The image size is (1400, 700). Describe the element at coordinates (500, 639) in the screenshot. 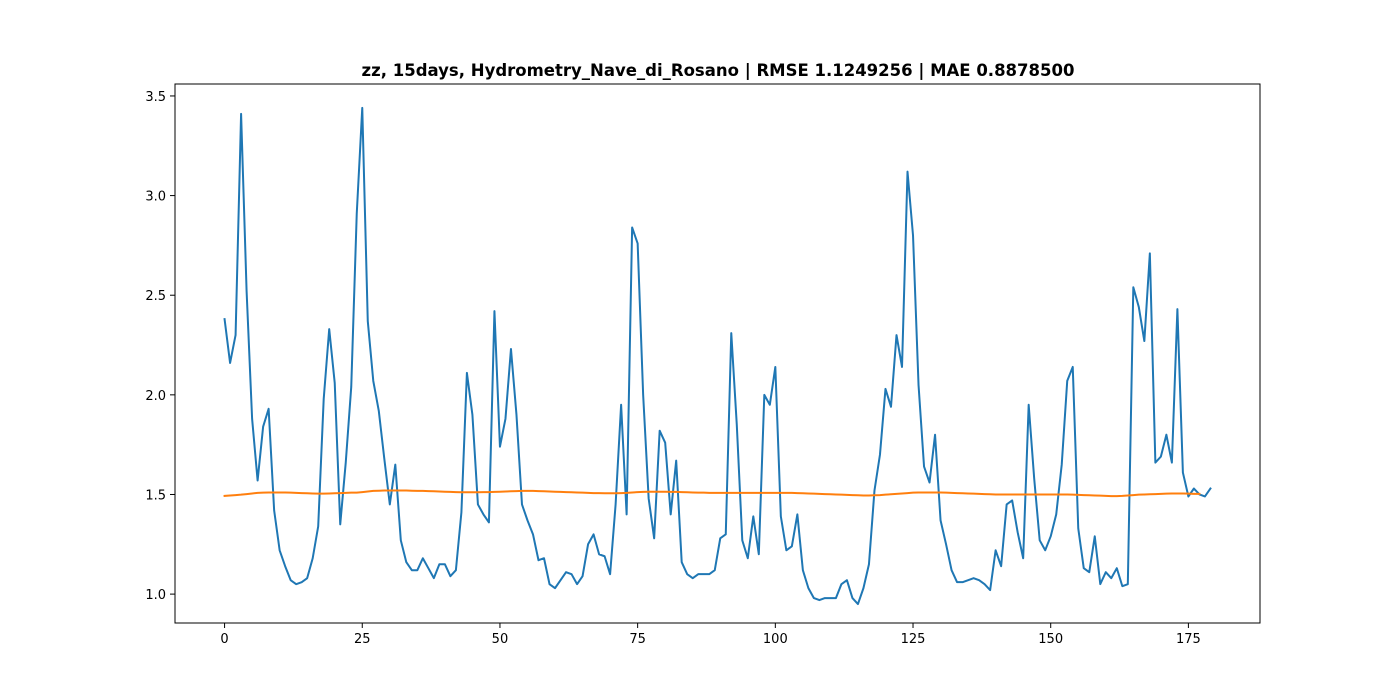

I see `x-tick-label: 50` at that location.